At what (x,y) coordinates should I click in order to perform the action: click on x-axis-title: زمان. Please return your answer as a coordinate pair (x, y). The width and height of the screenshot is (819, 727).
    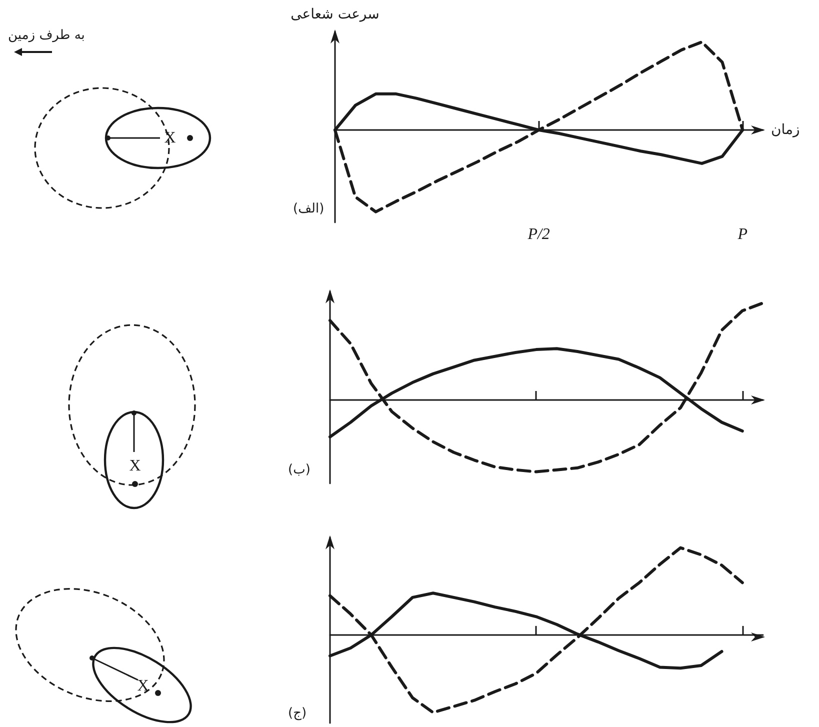
    Looking at the image, I should click on (785, 130).